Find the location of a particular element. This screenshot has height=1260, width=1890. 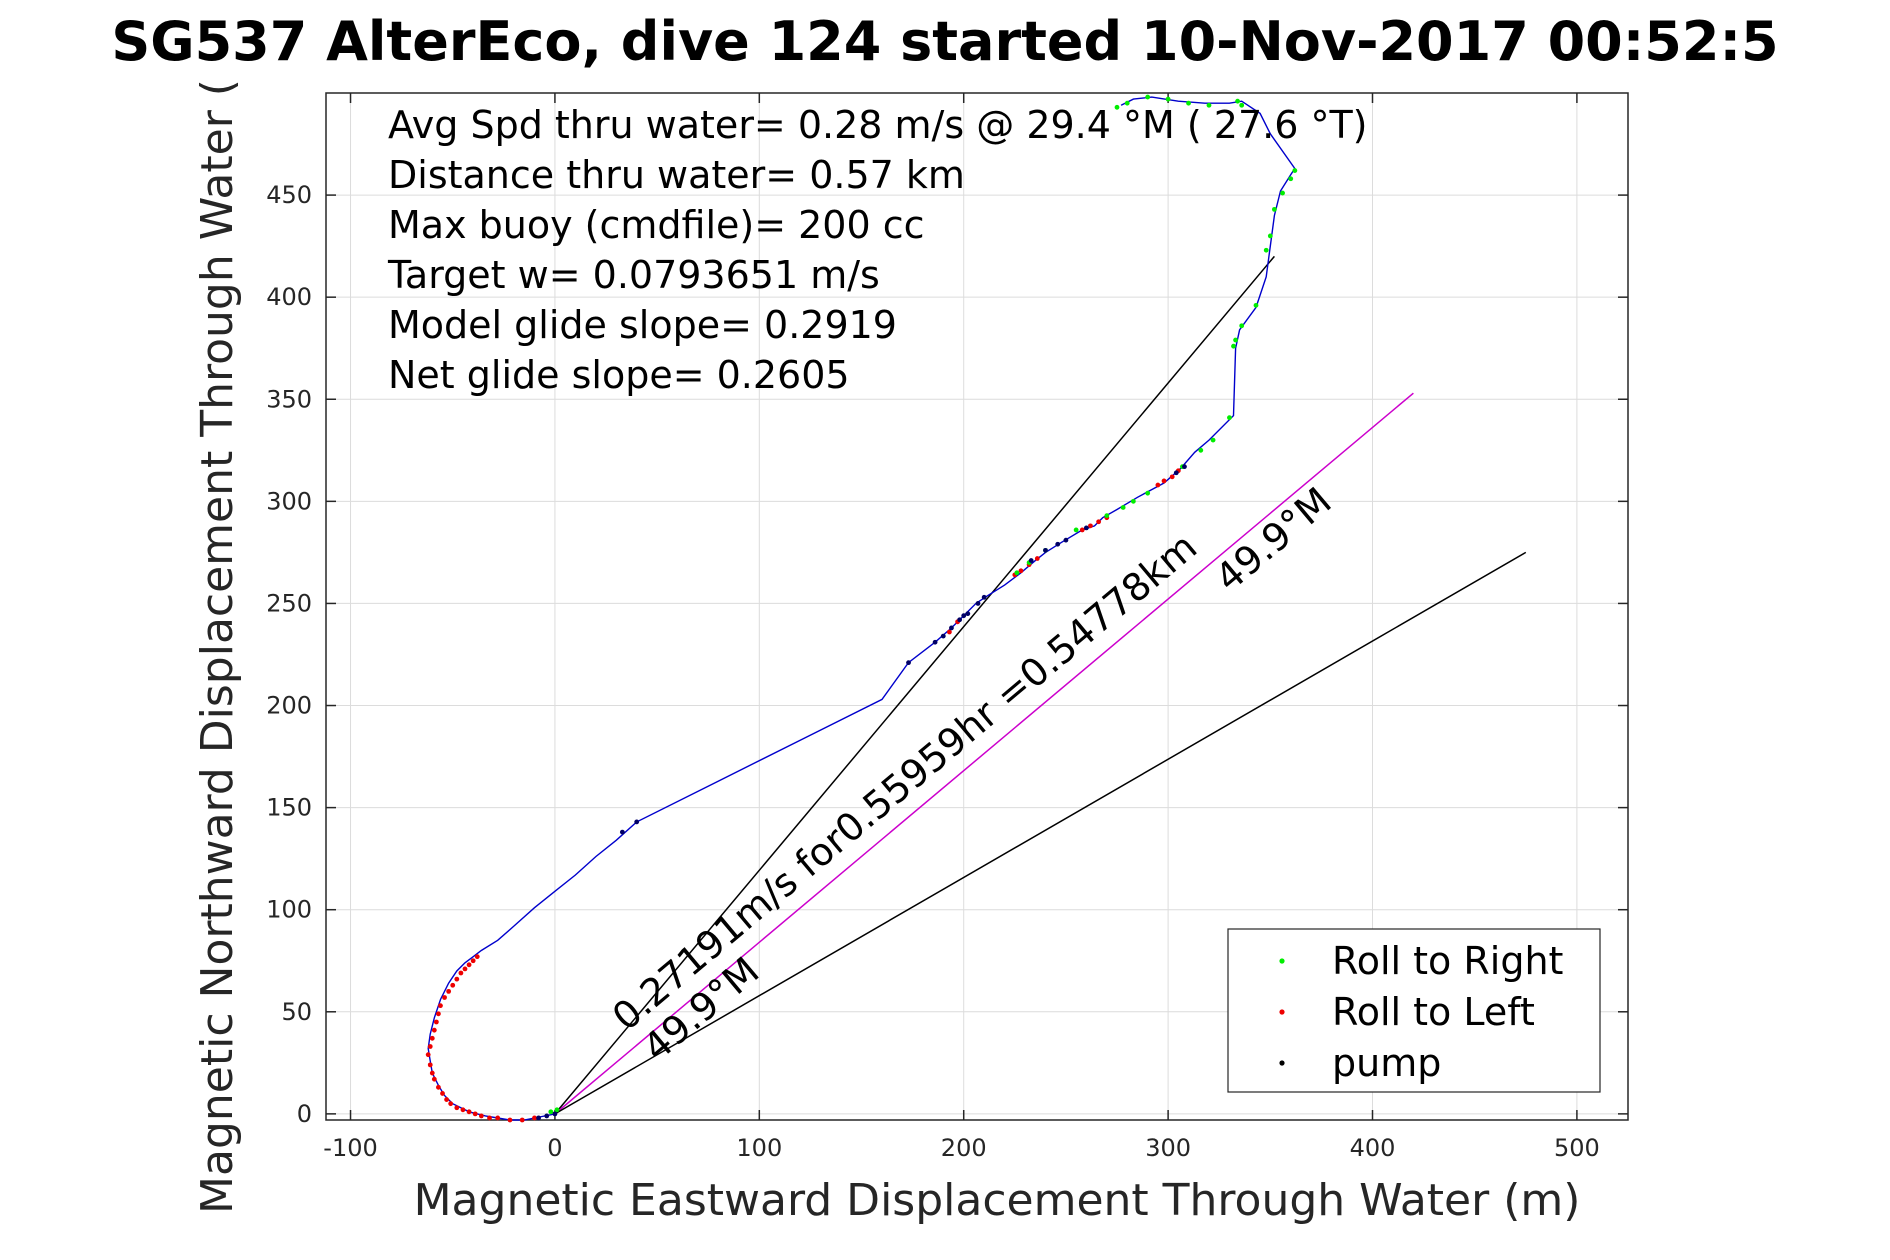

line-annotation: 0.27191m/s for0.55959hr =0.54778km is located at coordinates (904, 781).